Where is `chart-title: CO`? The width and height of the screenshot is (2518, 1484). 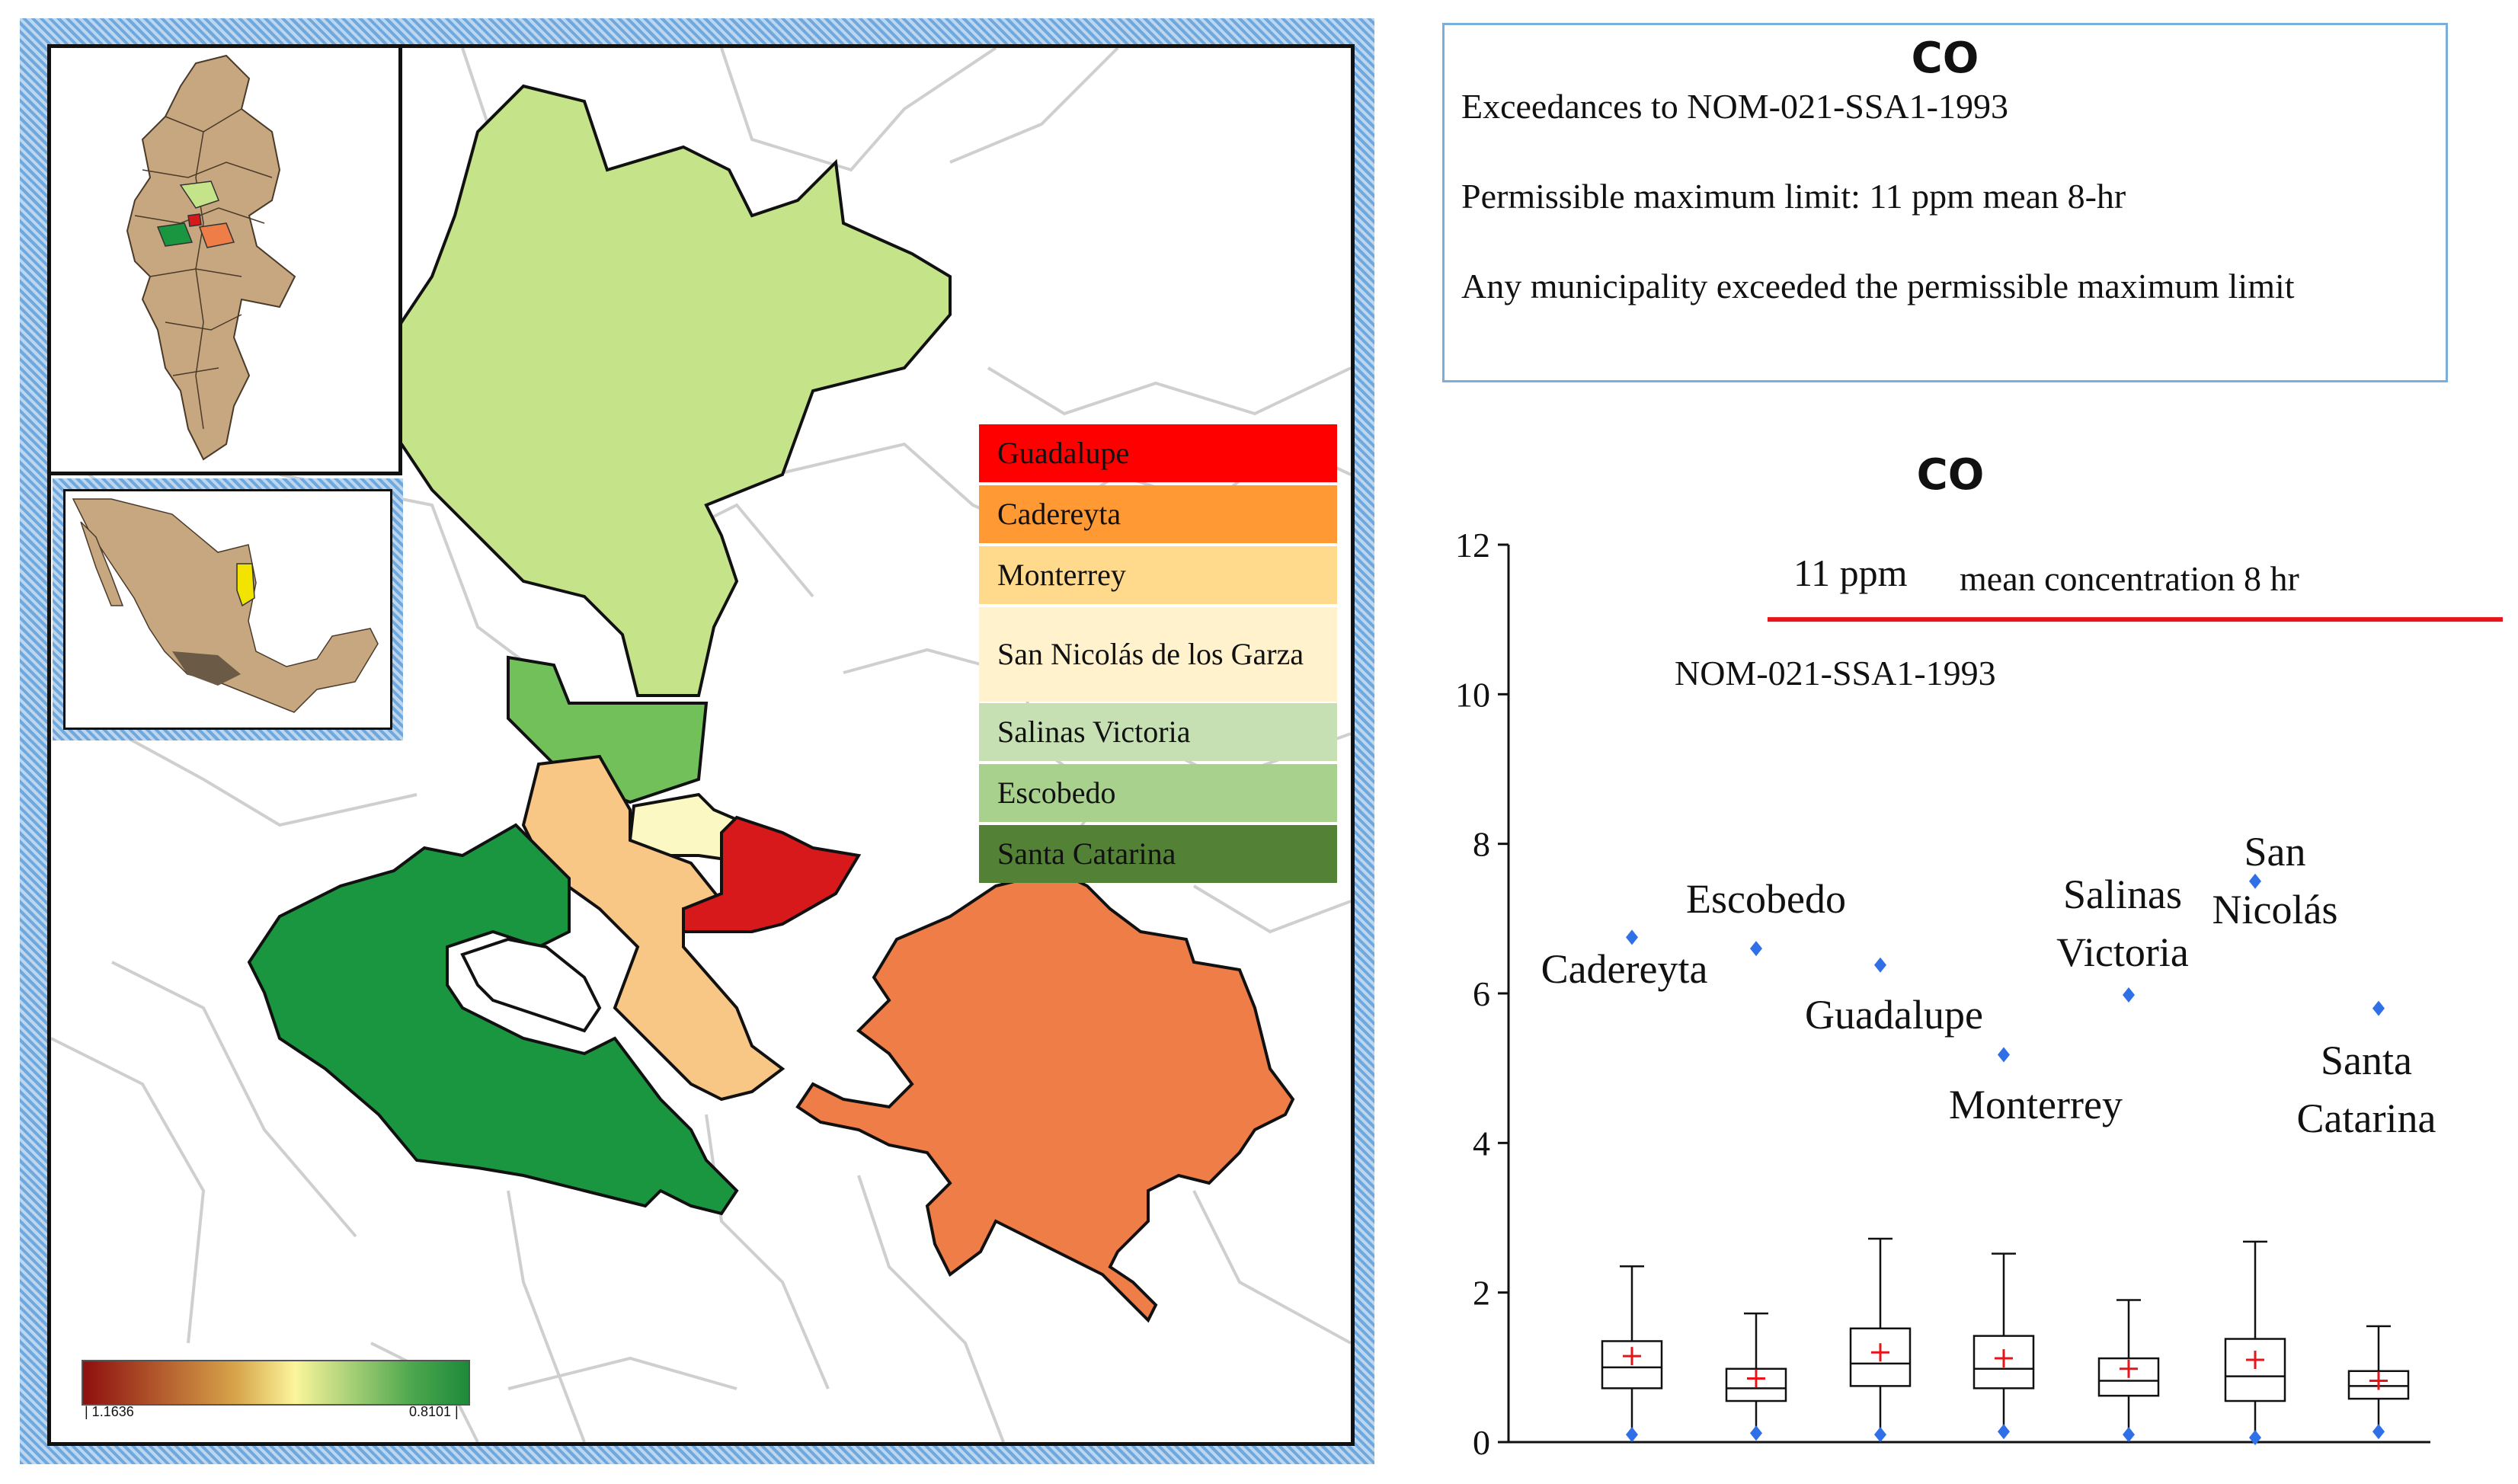 chart-title: CO is located at coordinates (1951, 475).